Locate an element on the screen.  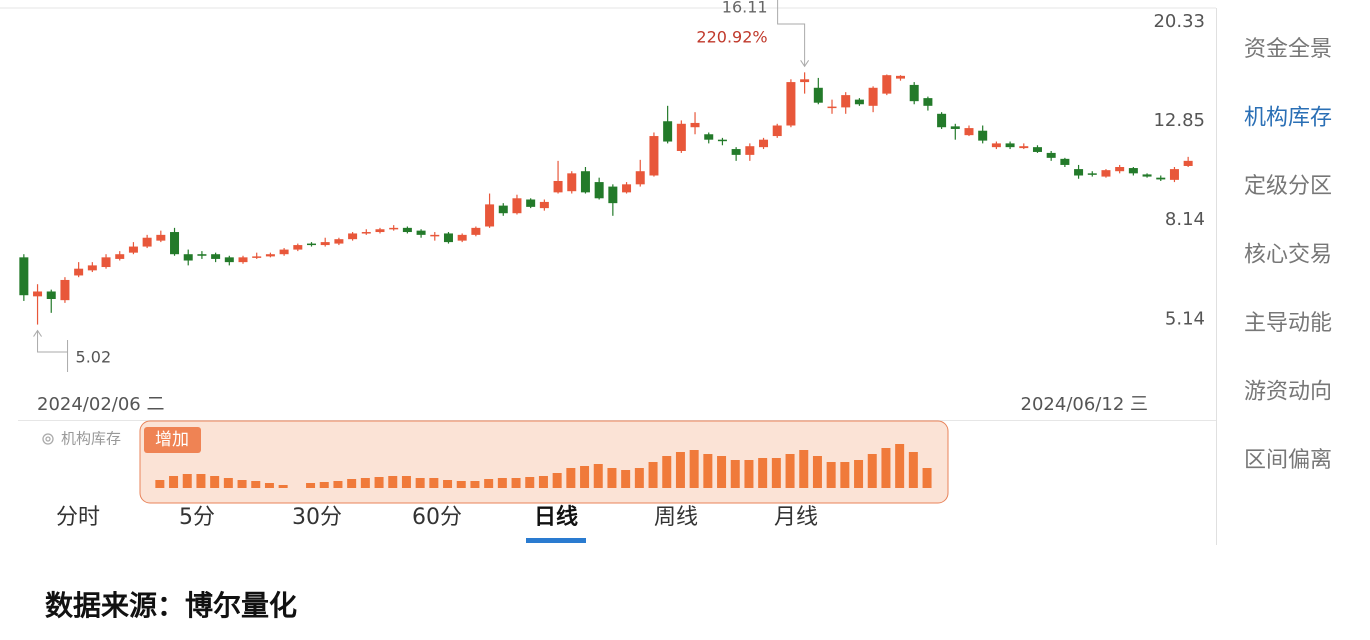
sidebar-item: 主导动能 is located at coordinates (1288, 323).